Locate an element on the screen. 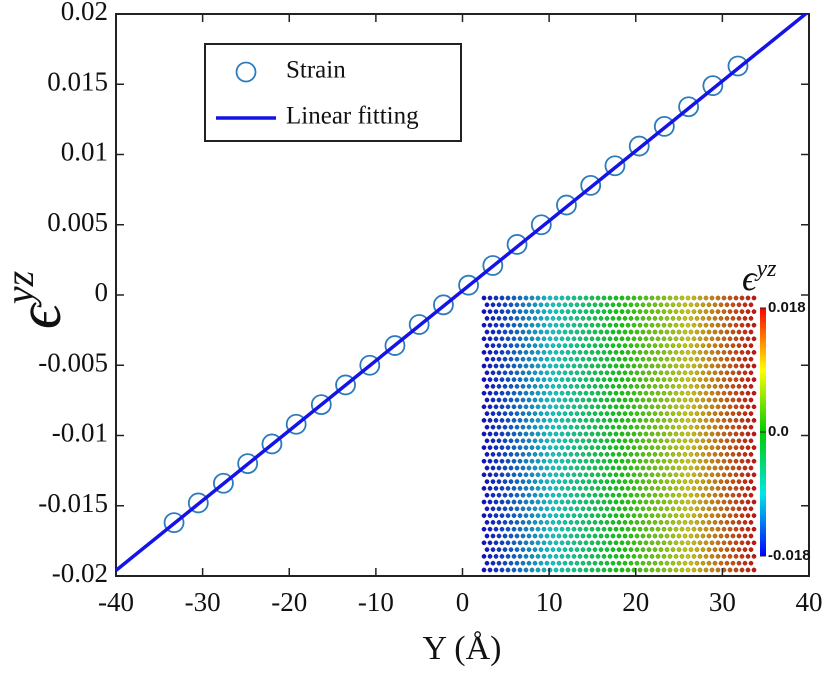 This screenshot has width=830, height=674. y-tick-label: -0.01 is located at coordinates (80, 433).